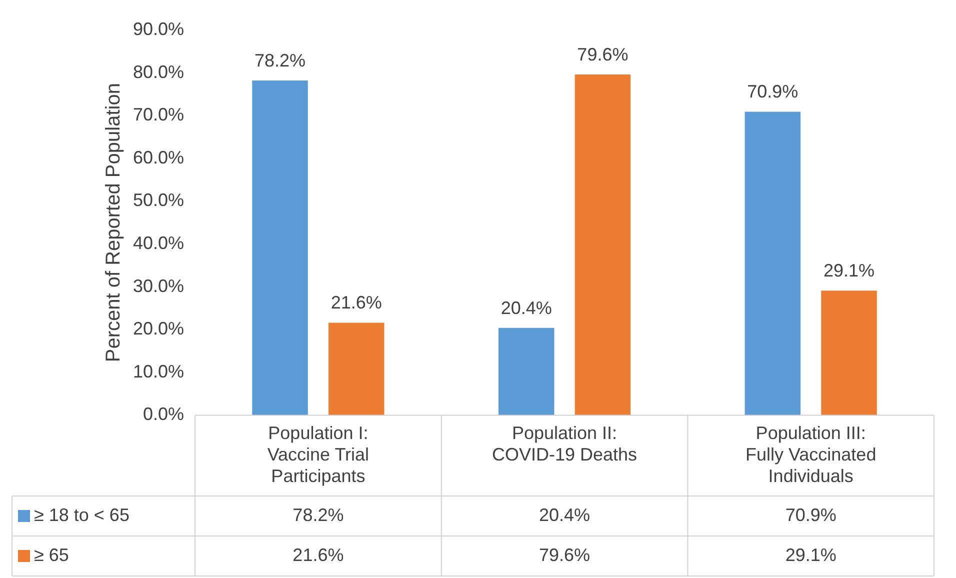 The width and height of the screenshot is (956, 578). What do you see at coordinates (158, 72) in the screenshot?
I see `y-tick-label: 80.0%` at bounding box center [158, 72].